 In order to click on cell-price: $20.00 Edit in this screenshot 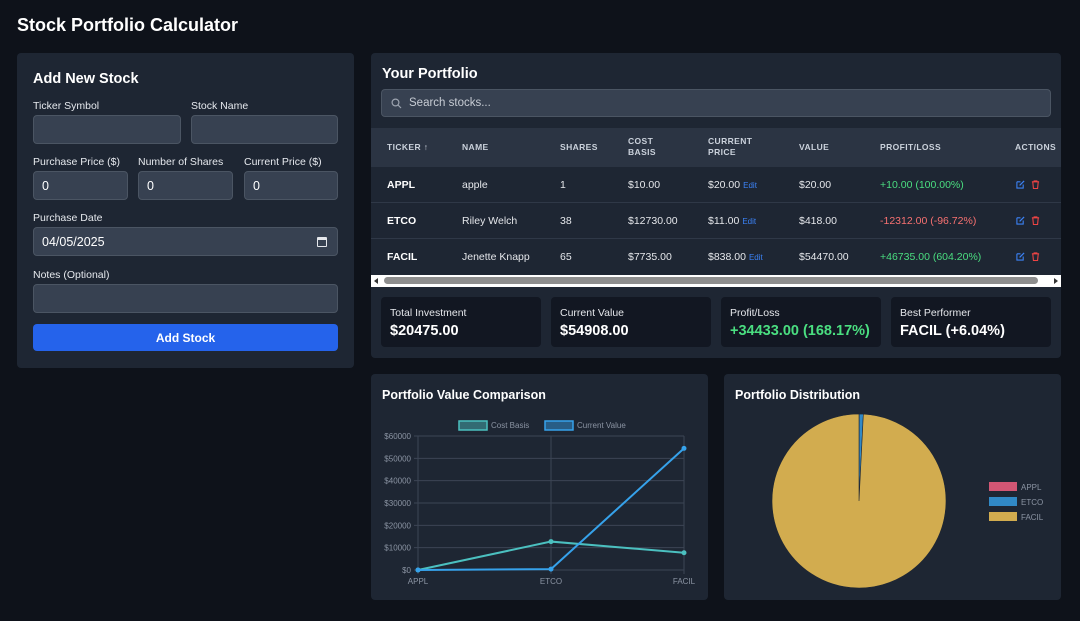, I will do `click(732, 185)`.